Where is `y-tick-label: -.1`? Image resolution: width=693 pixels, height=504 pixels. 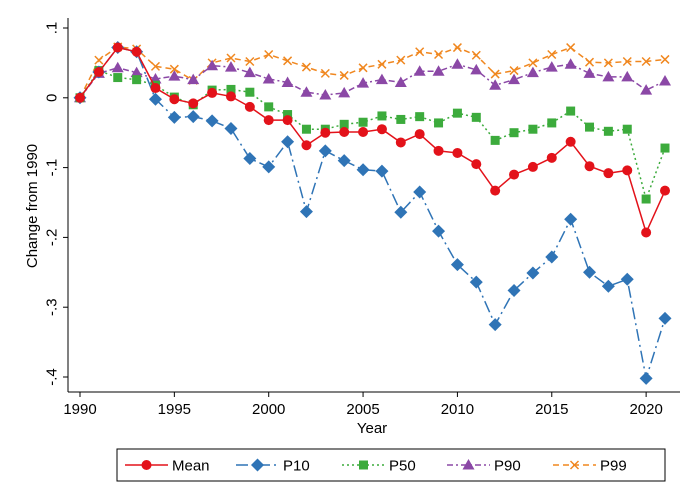
y-tick-label: -.1 is located at coordinates (51, 168).